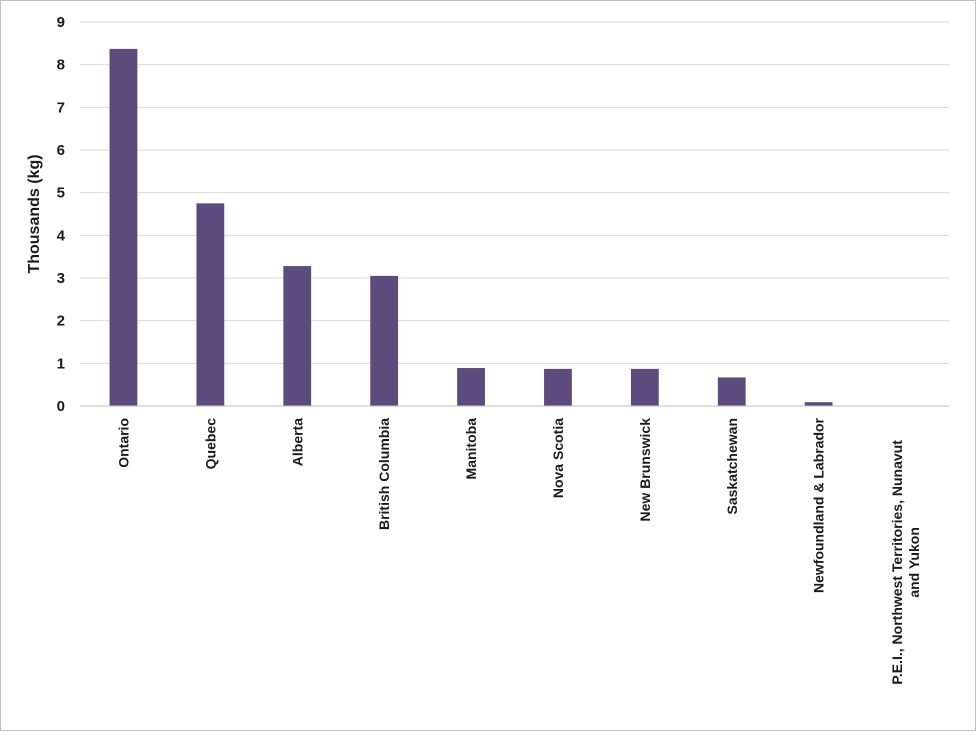  Describe the element at coordinates (645, 470) in the screenshot. I see `x-category-label: New Brunswick` at that location.